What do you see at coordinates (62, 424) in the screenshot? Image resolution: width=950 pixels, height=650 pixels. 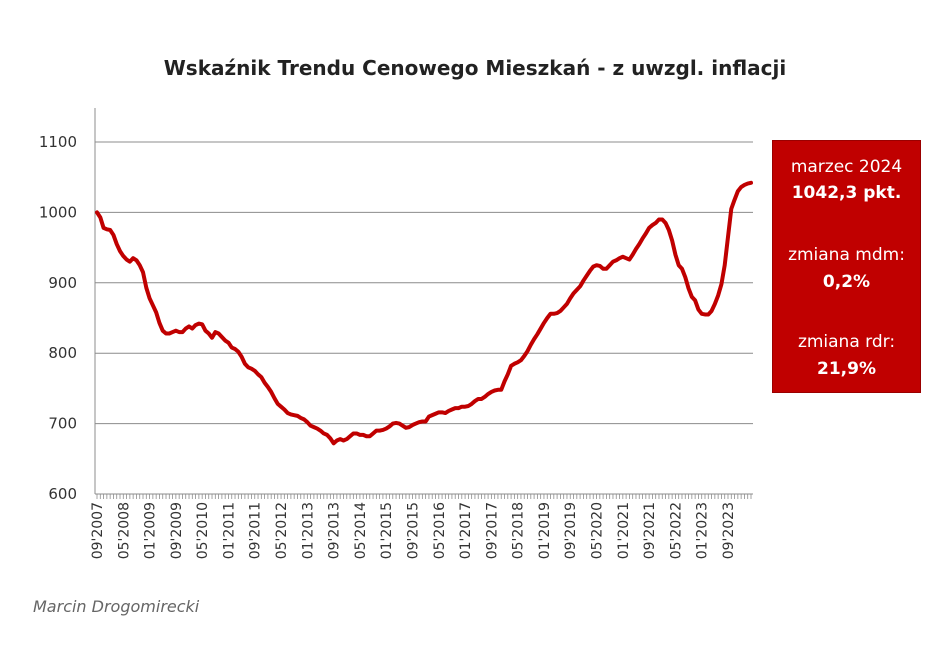 I see `y-tick-label: 700` at bounding box center [62, 424].